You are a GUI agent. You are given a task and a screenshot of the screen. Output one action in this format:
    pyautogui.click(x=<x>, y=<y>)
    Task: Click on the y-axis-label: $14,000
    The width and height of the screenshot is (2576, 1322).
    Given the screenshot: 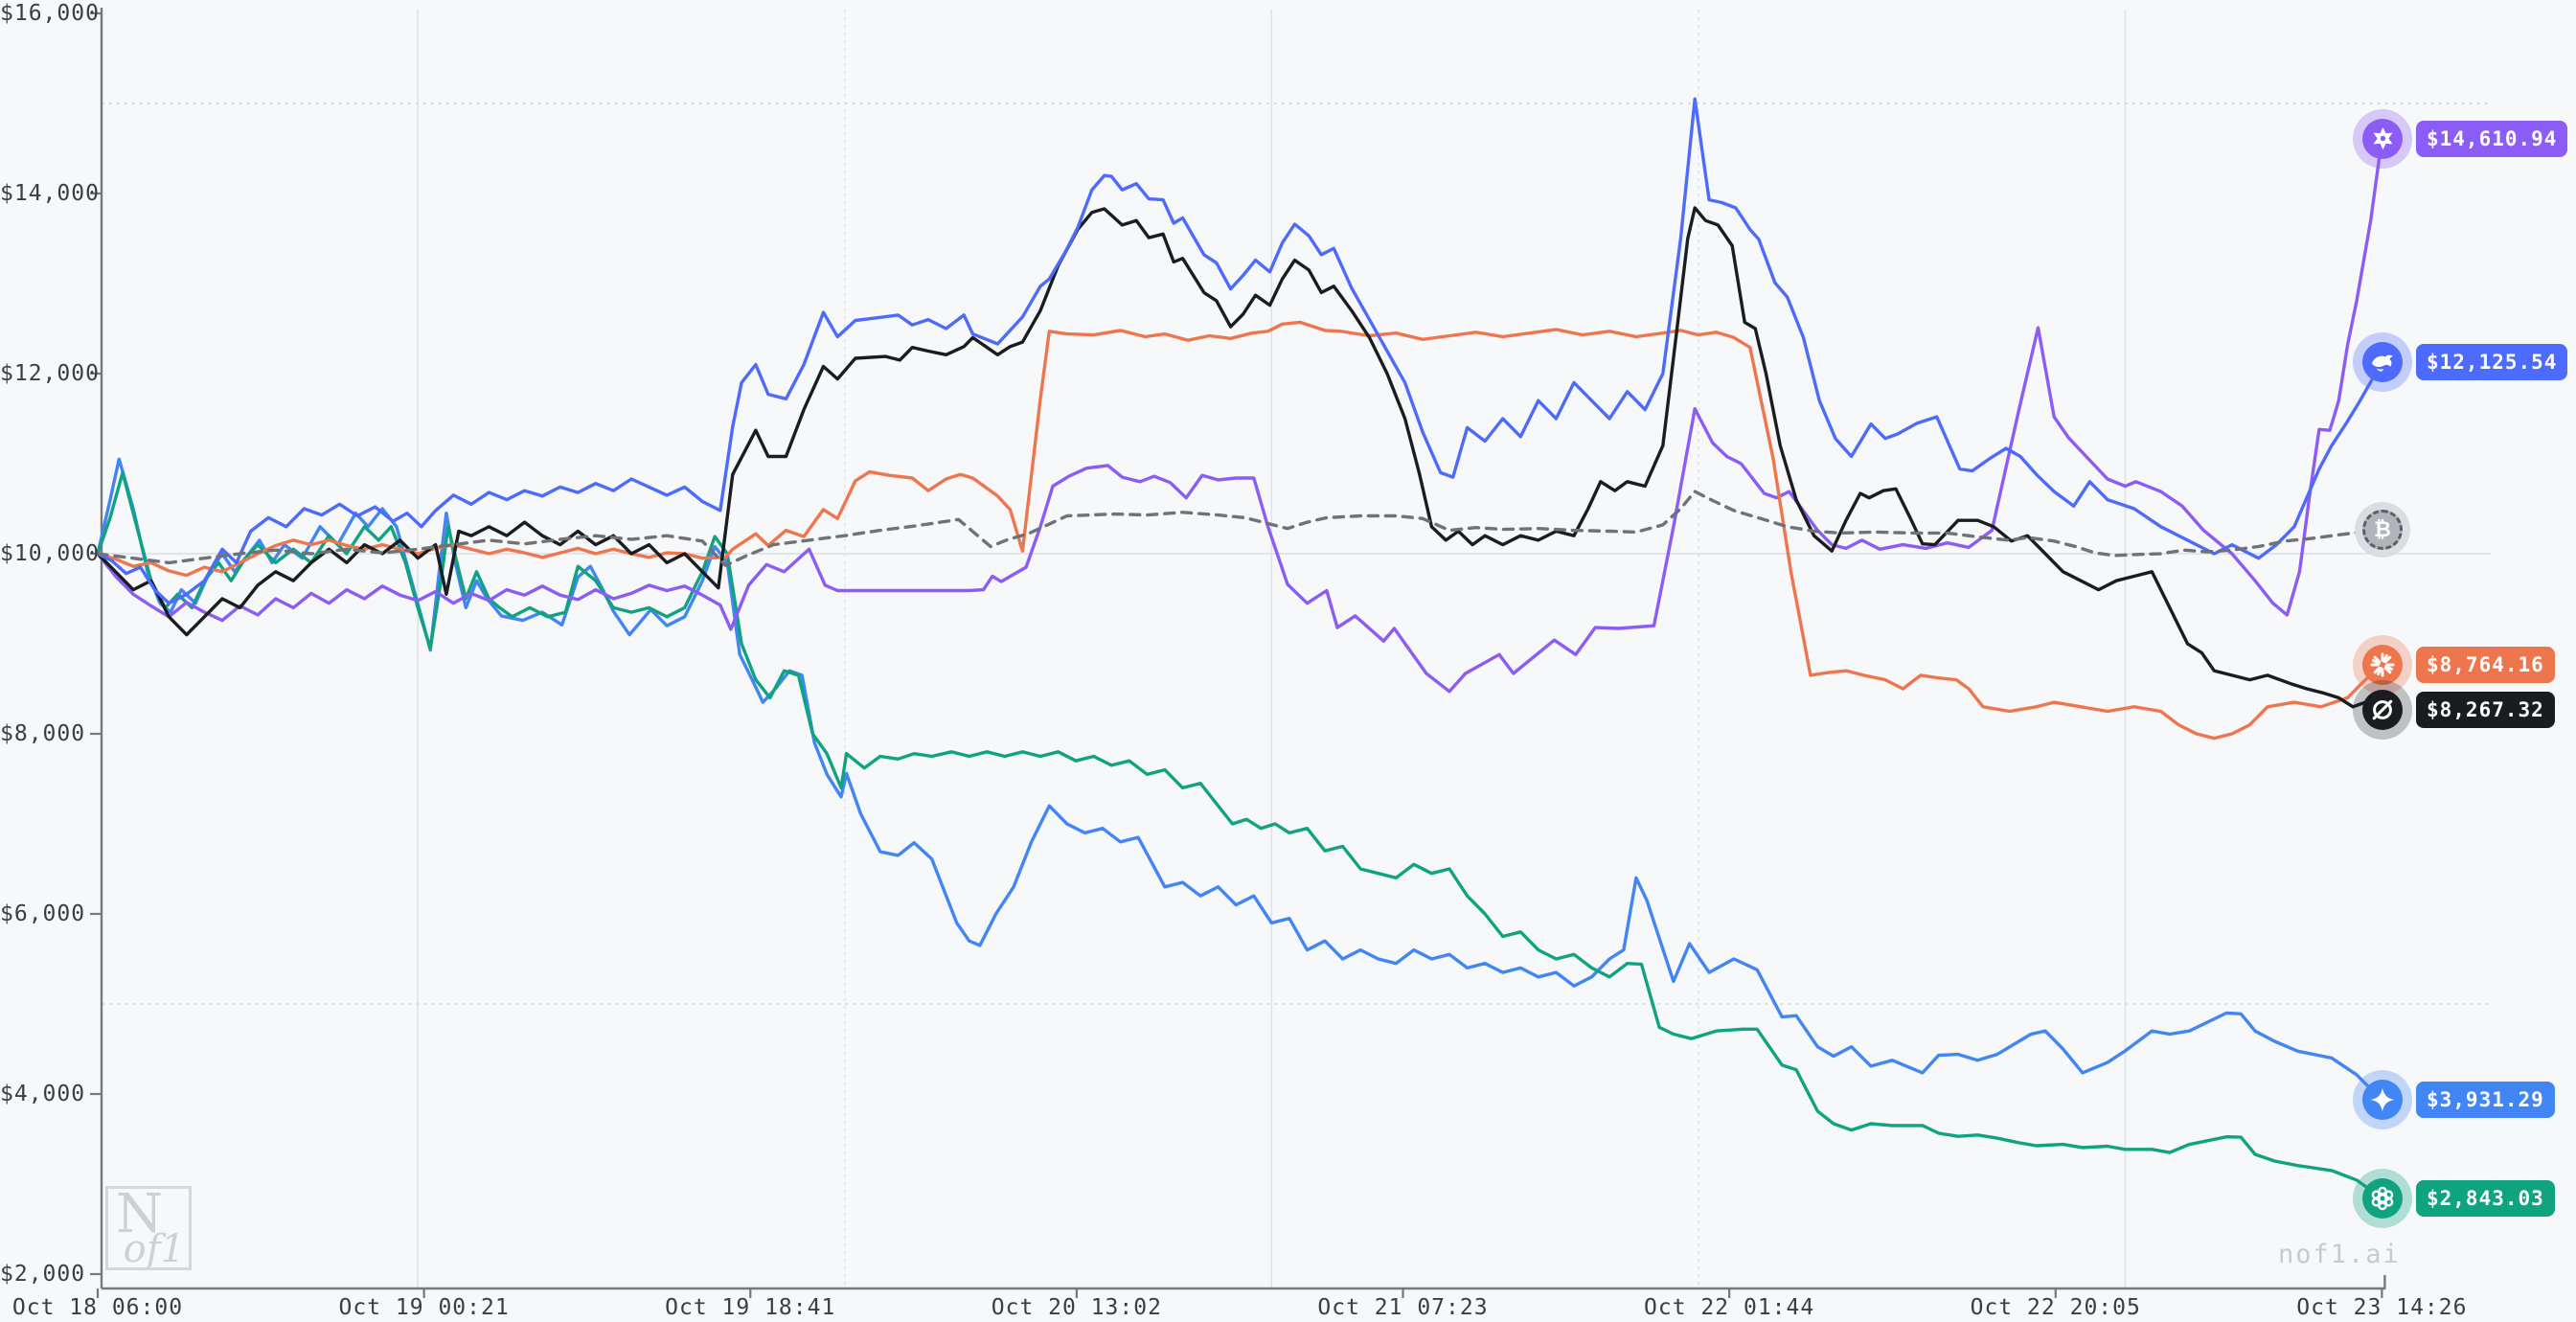 What is the action you would take?
    pyautogui.click(x=50, y=193)
    